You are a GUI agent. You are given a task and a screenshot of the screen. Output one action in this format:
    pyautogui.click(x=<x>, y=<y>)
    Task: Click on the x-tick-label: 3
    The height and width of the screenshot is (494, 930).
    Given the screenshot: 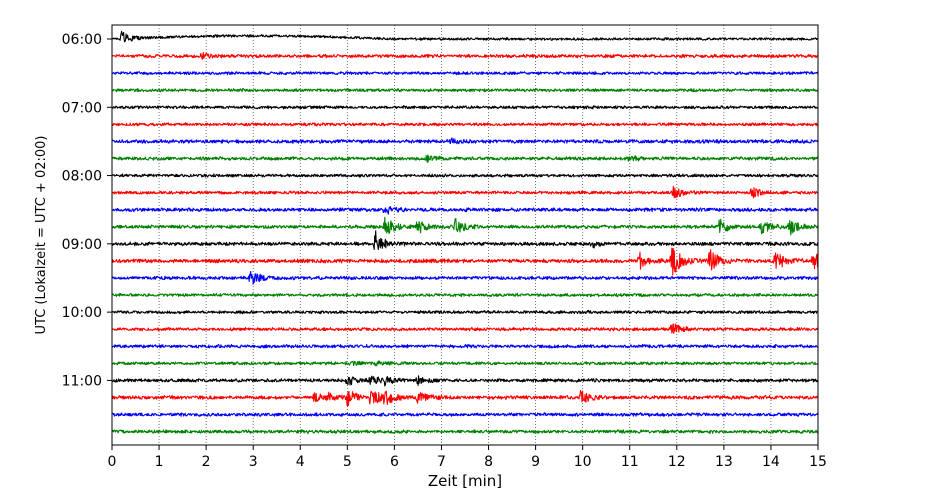 What is the action you would take?
    pyautogui.click(x=253, y=462)
    